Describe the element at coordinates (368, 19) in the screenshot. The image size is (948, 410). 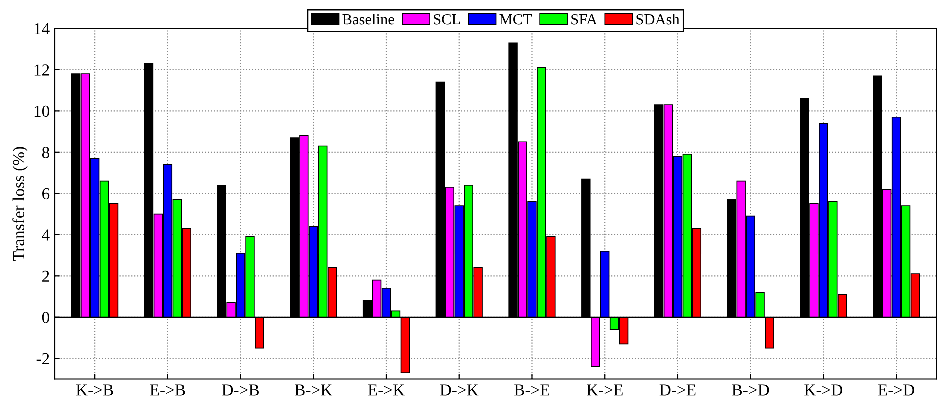
I see `legend-label: Baseline` at that location.